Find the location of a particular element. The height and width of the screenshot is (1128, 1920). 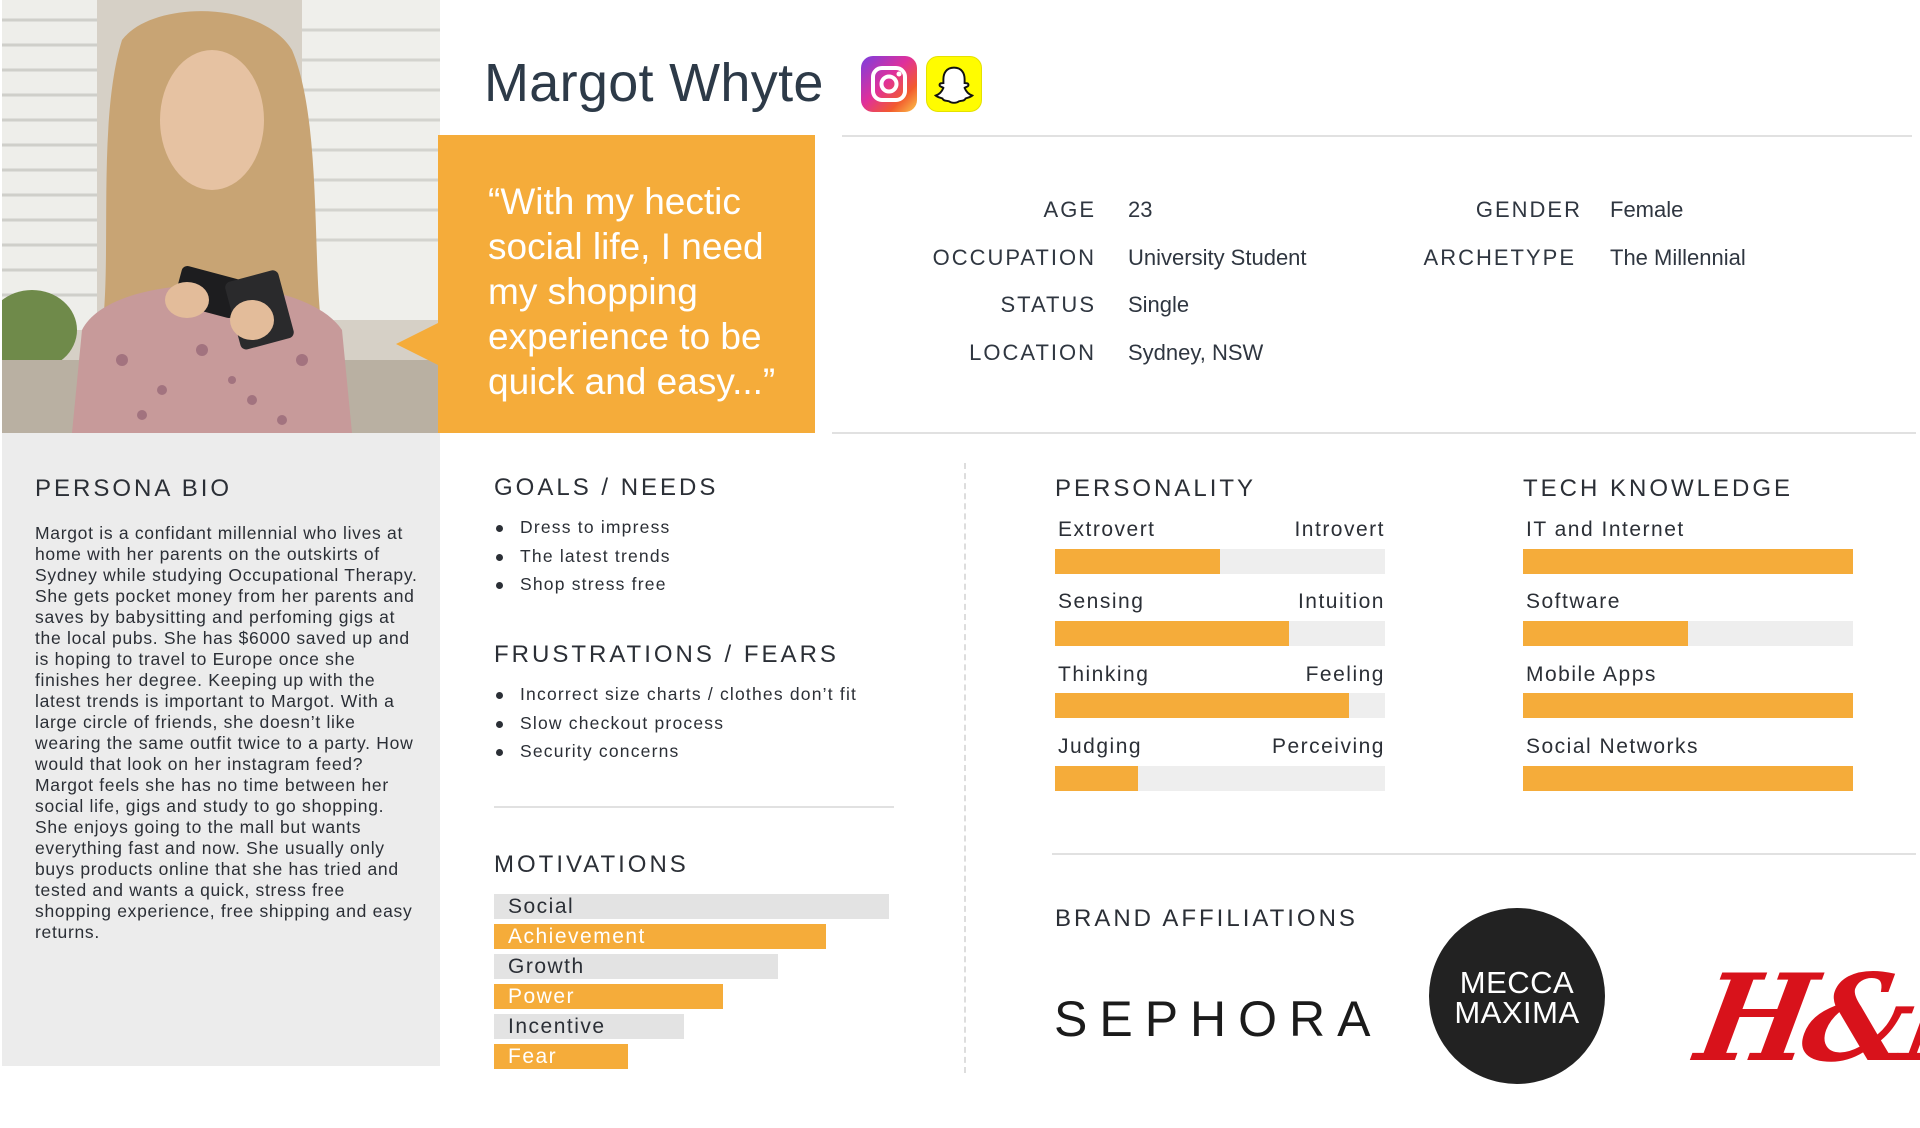

scale-right-label: Feeling is located at coordinates (1345, 674).